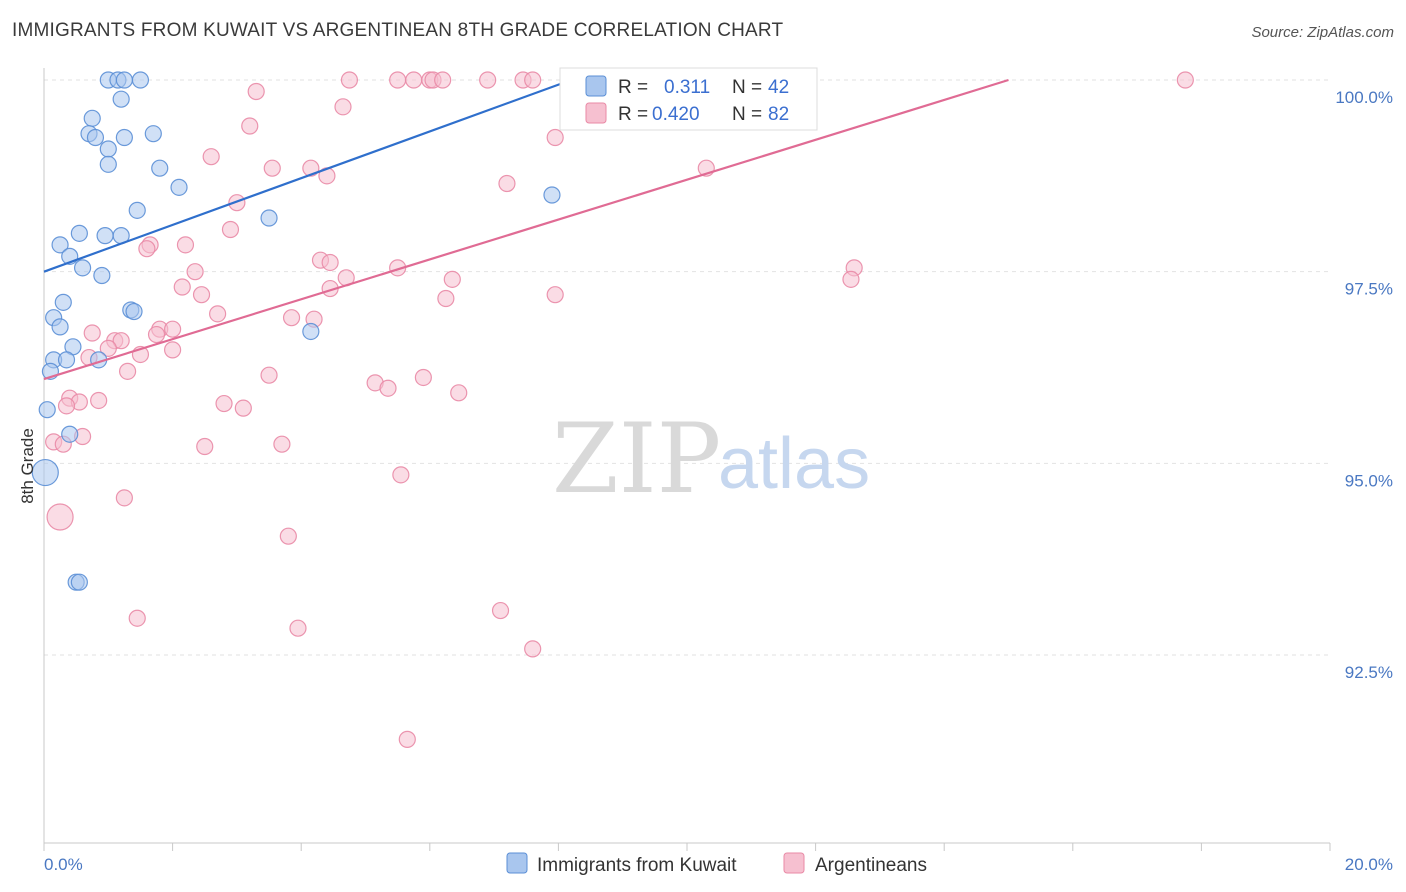 The image size is (1406, 892). Describe the element at coordinates (688, 99) in the screenshot. I see `stats-legend: R = 0.311 N = 42 R = 0.420 N = 82` at that location.